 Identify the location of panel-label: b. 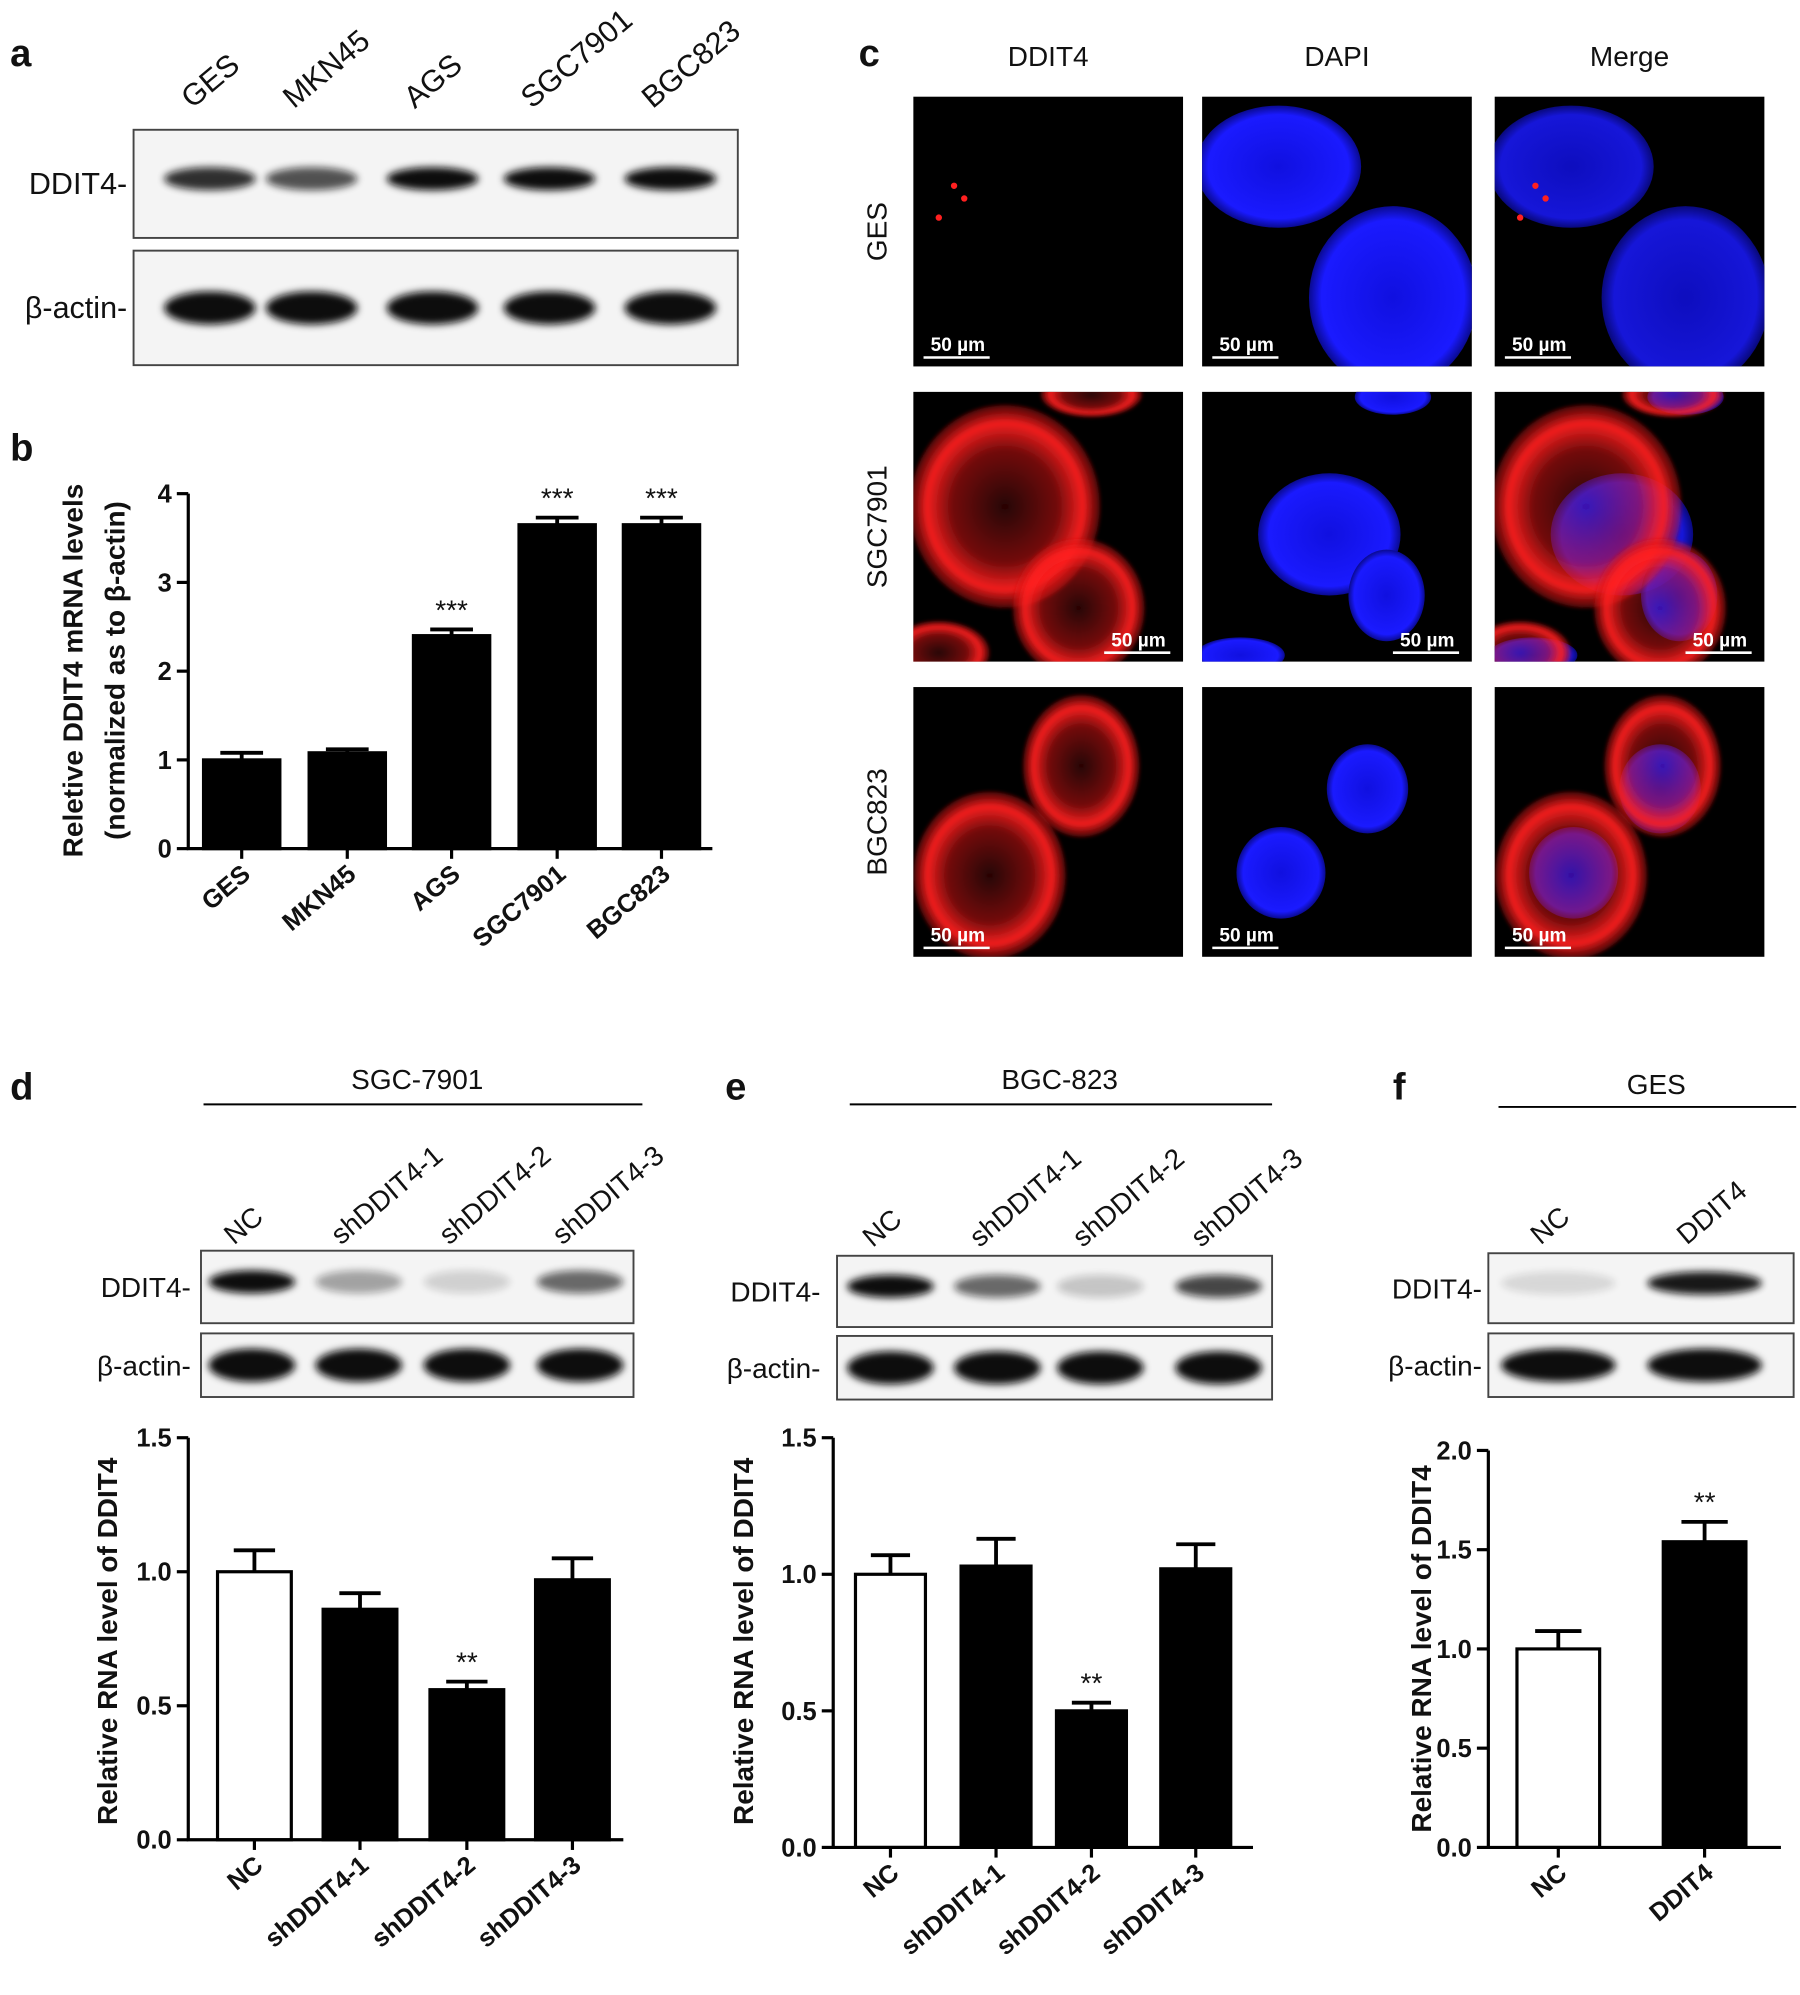
(21, 448).